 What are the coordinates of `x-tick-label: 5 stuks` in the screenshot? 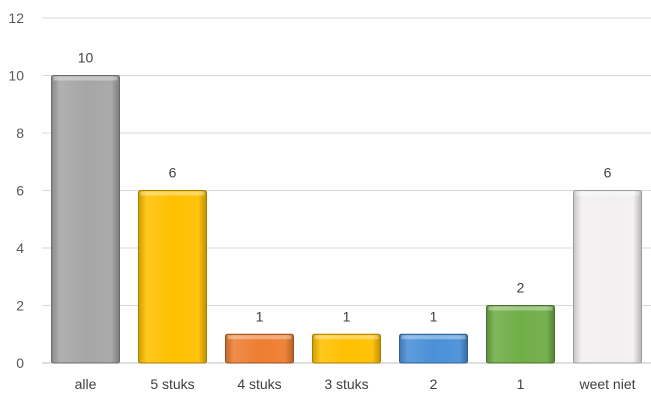 It's located at (172, 384).